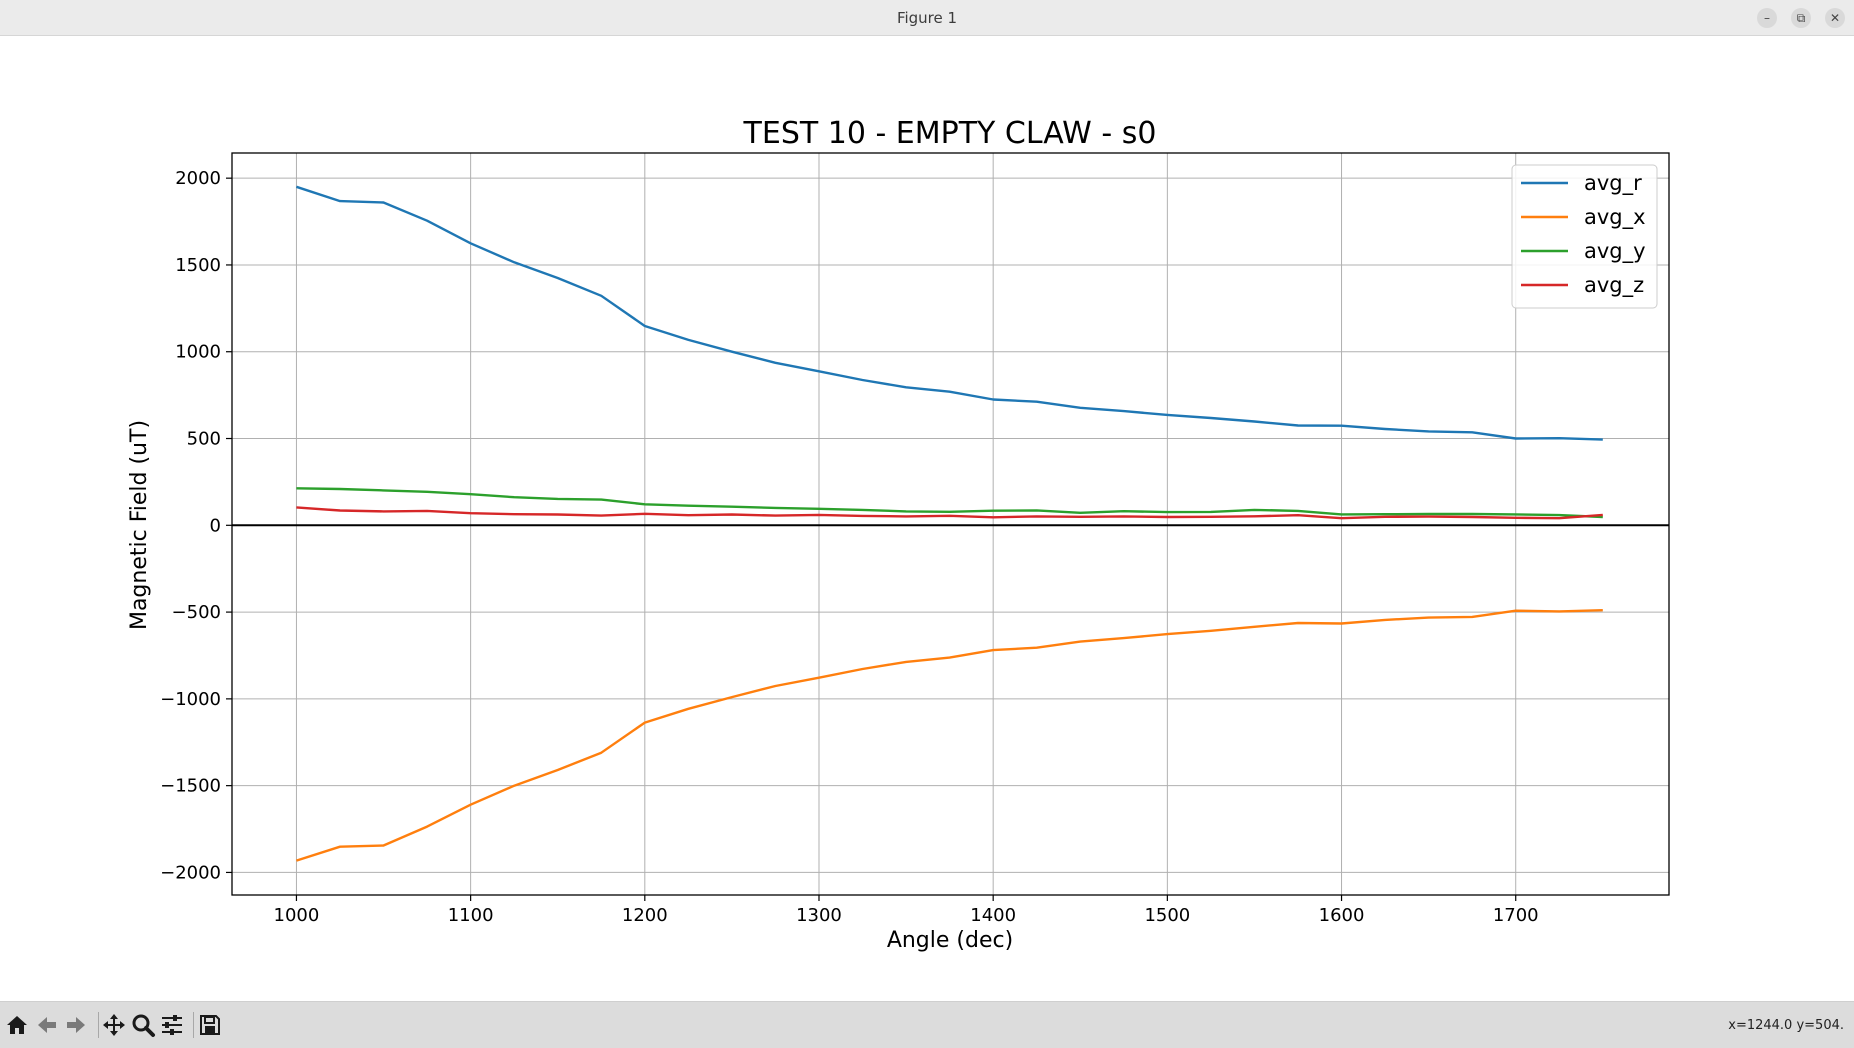  Describe the element at coordinates (1767, 18) in the screenshot. I see `minimize-button: –` at that location.